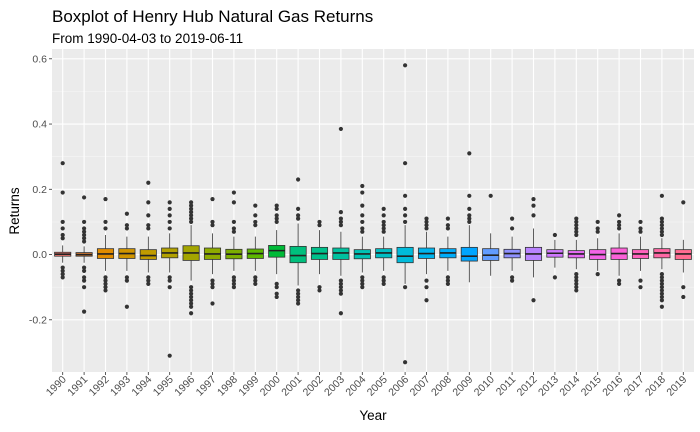 The image size is (700, 432). I want to click on box-iqr, so click(405, 255).